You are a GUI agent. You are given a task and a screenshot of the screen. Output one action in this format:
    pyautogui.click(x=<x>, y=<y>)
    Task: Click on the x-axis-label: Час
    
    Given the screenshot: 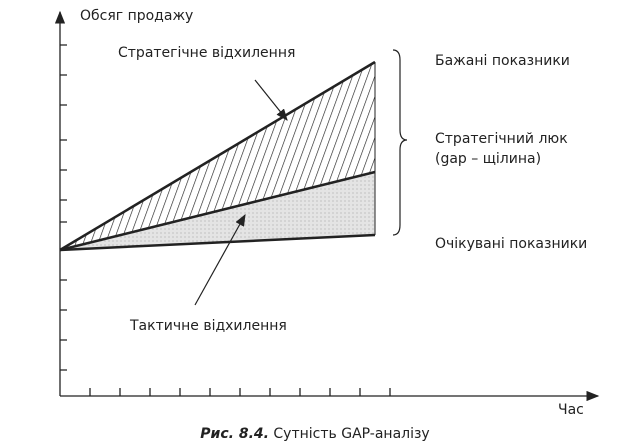 What is the action you would take?
    pyautogui.click(x=571, y=410)
    